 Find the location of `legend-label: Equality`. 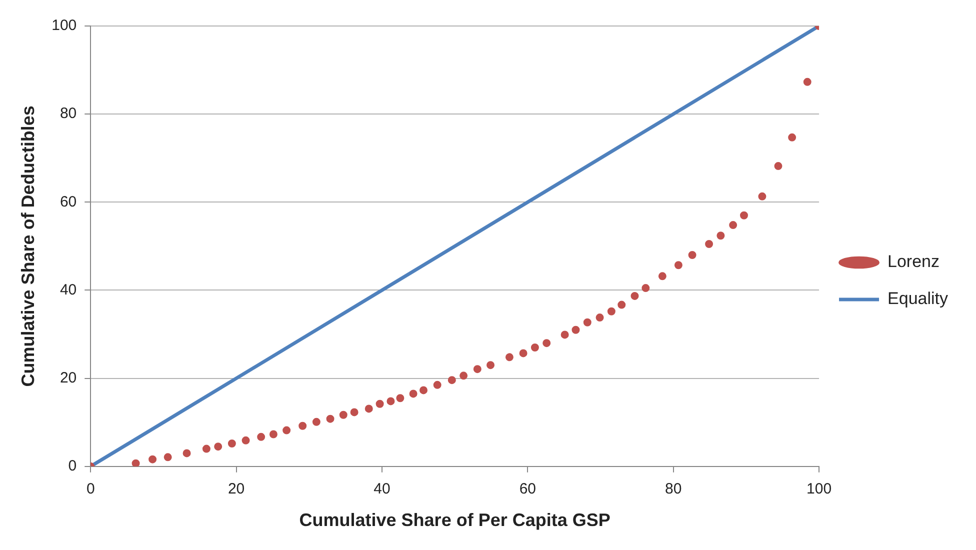

legend-label: Equality is located at coordinates (918, 298).